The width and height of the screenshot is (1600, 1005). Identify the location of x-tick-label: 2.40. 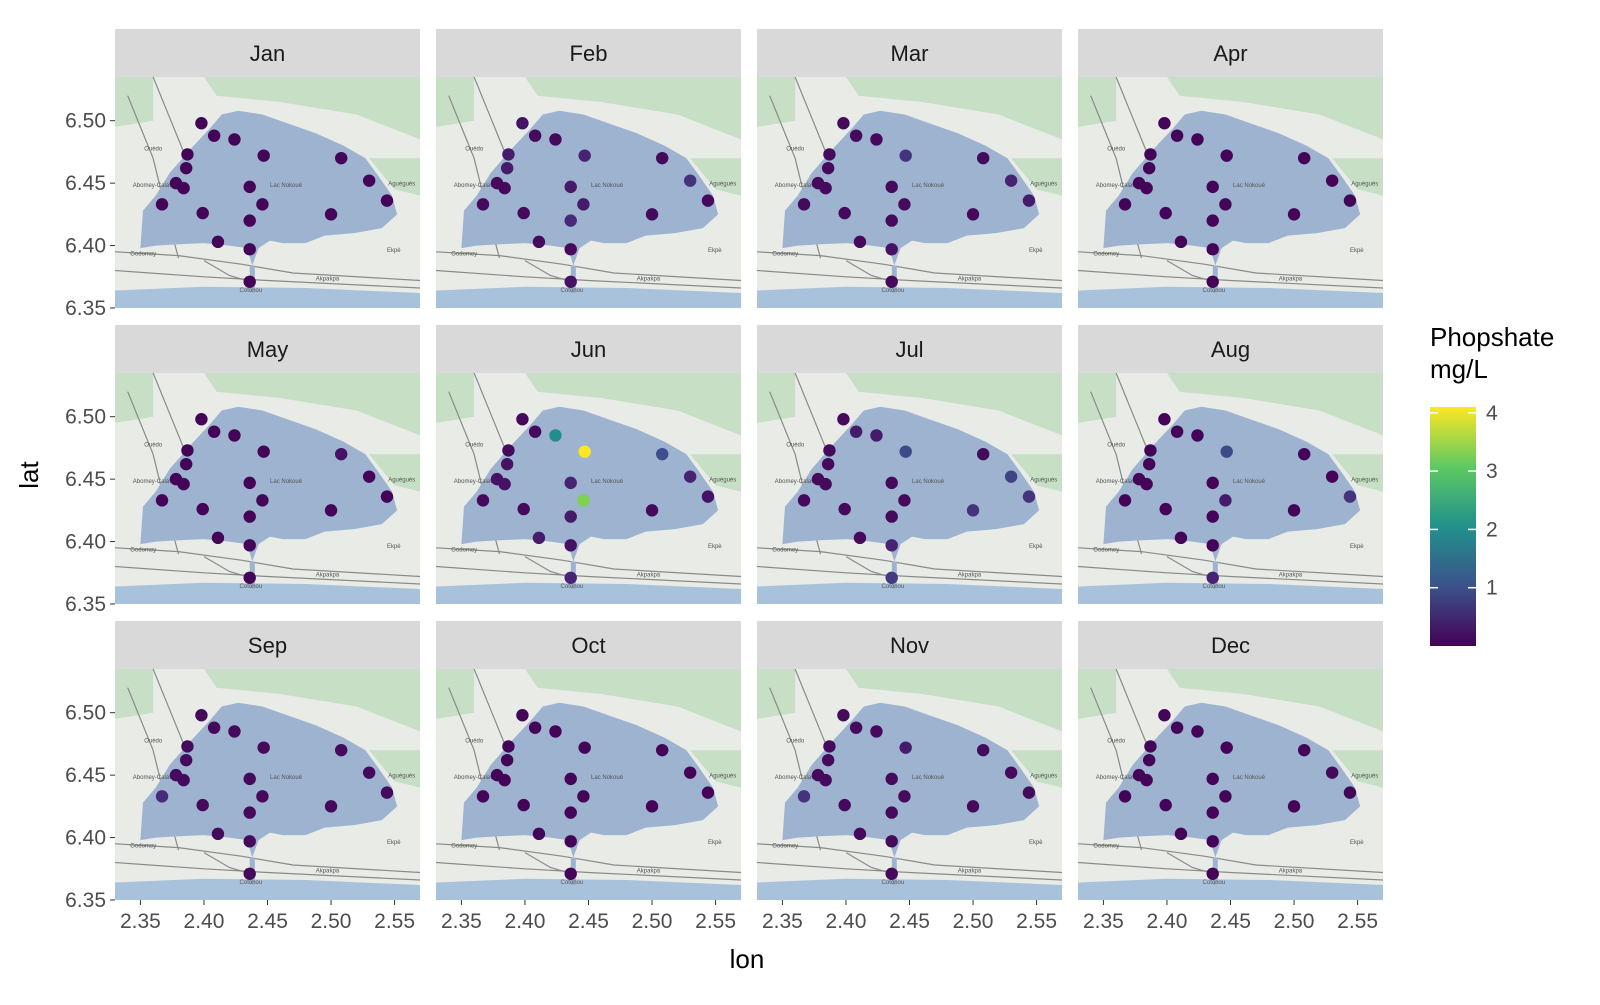
(204, 921).